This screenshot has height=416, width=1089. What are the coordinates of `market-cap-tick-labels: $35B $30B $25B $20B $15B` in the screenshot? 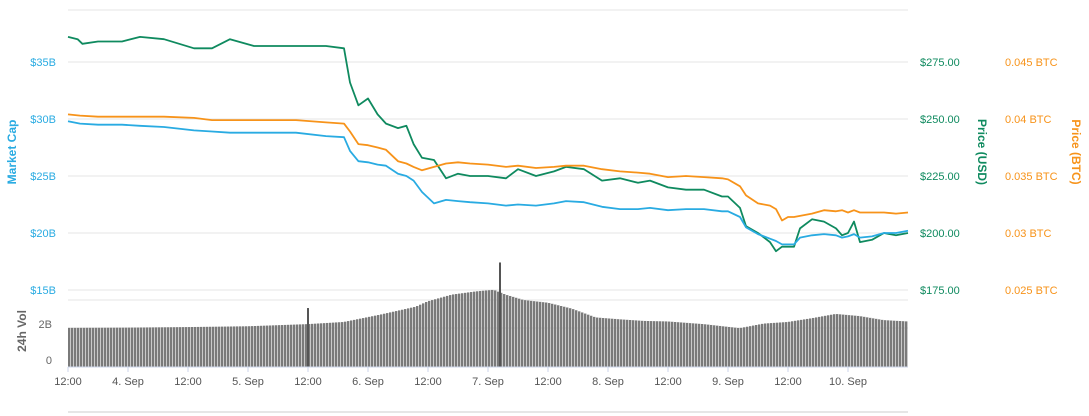 It's located at (43, 177).